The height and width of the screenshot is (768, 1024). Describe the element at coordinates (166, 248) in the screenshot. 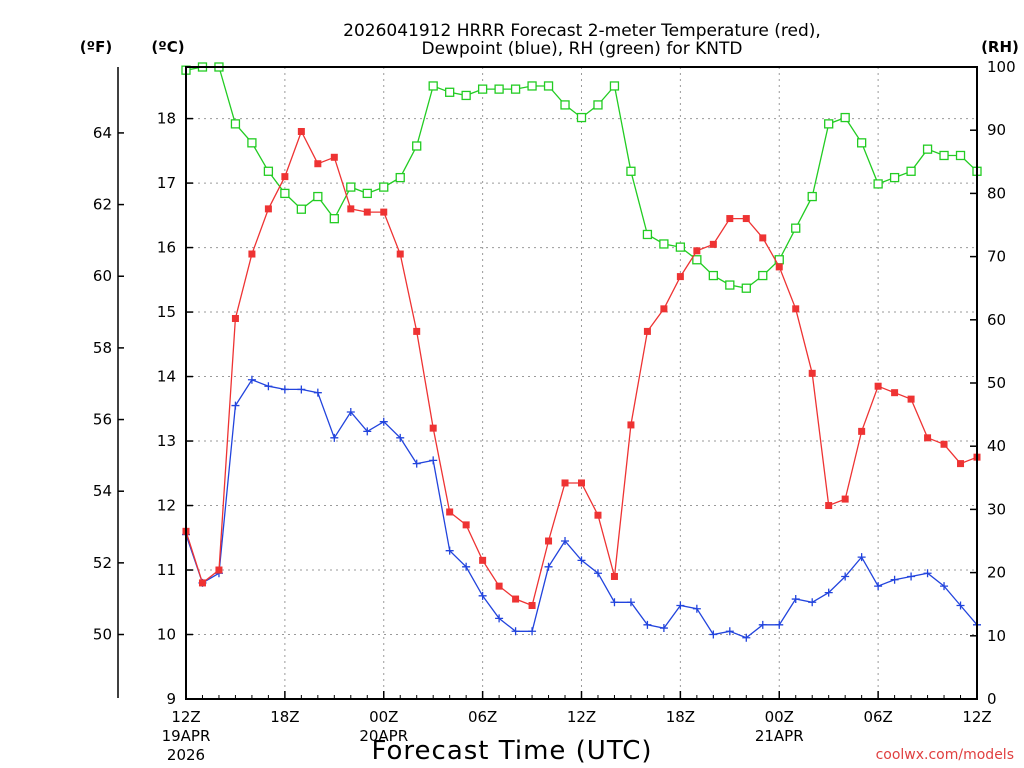

I see `c-tick-label: 16` at that location.